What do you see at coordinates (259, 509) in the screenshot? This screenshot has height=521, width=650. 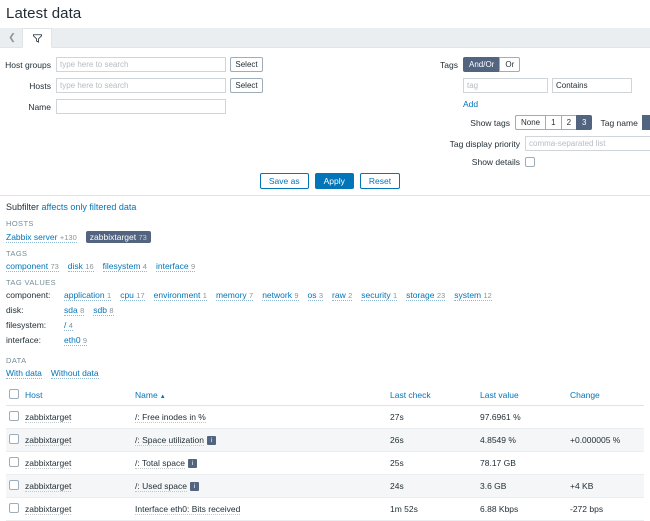 I see `row-name: Interface eth0: Bits received` at bounding box center [259, 509].